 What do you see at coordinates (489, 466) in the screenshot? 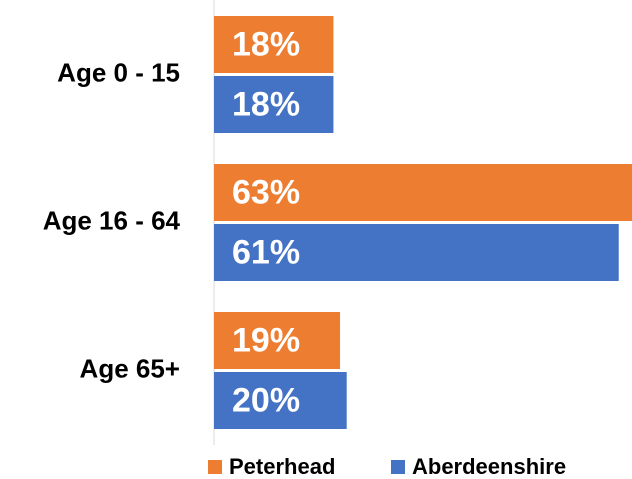
I see `legend-label: Aberdeenshire` at bounding box center [489, 466].